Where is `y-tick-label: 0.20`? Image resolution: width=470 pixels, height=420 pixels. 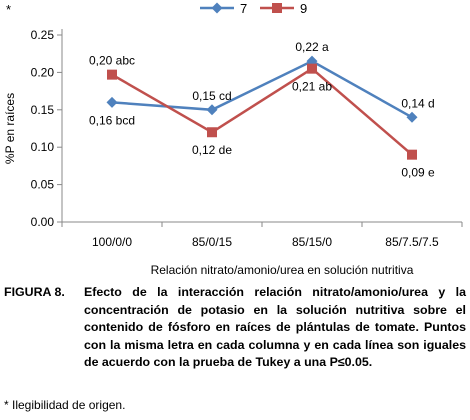 y-tick-label: 0.20 is located at coordinates (43, 72).